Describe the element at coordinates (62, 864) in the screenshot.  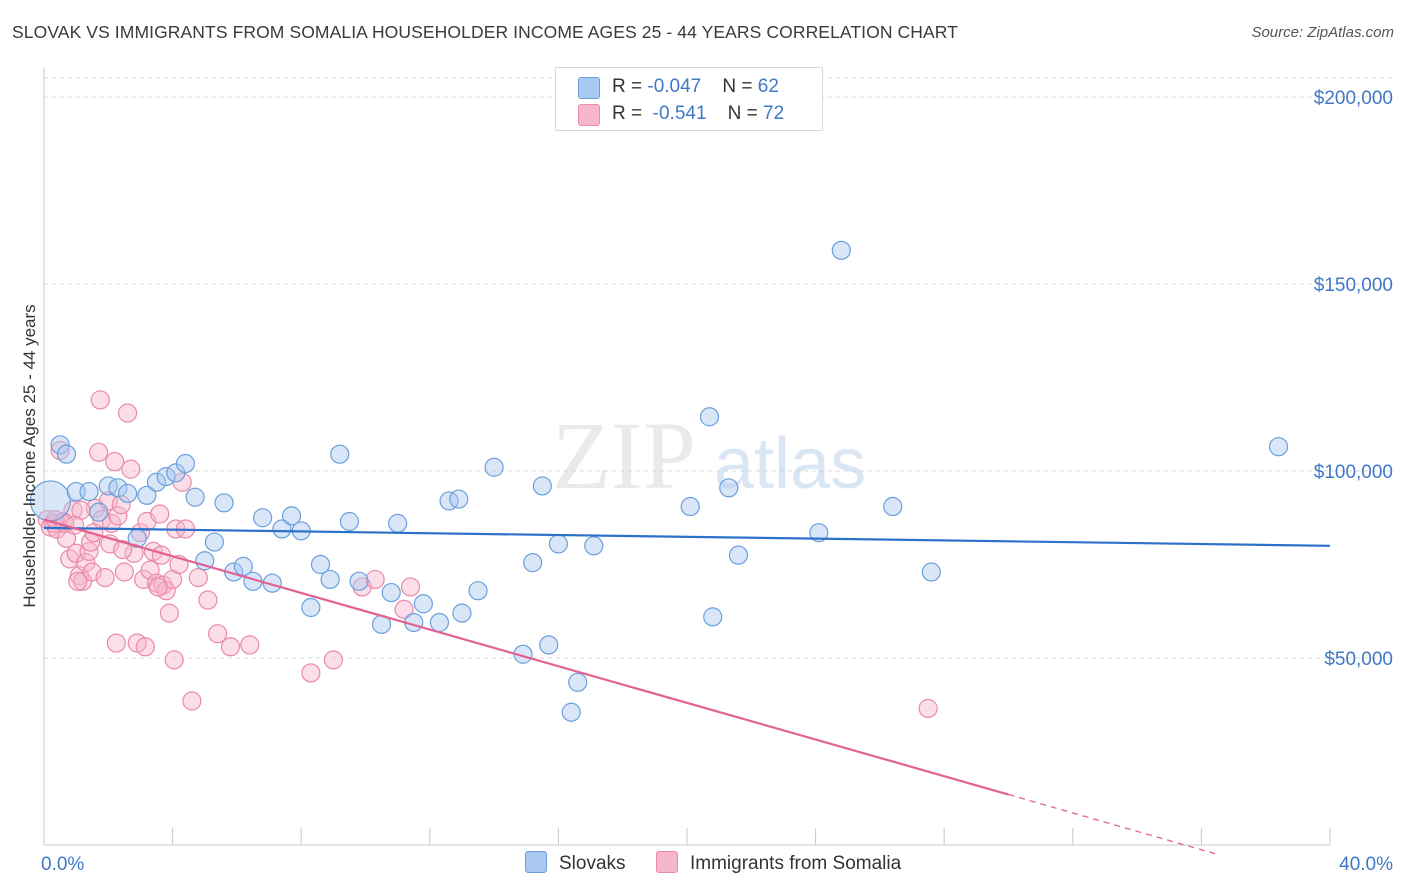
I see `x-tick-label-min: 0.0%` at that location.